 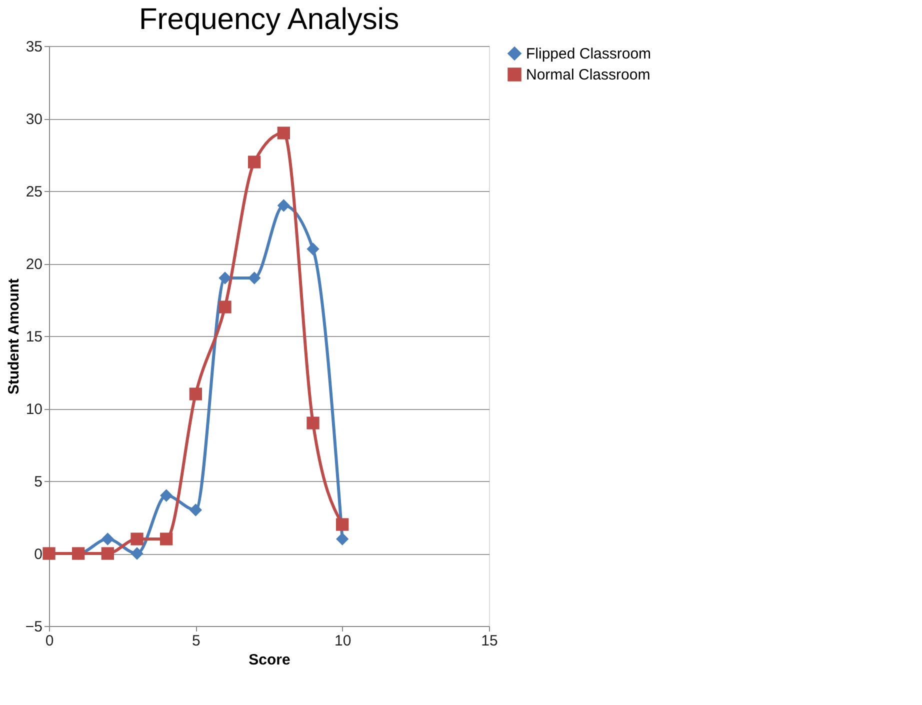 What do you see at coordinates (34, 337) in the screenshot?
I see `y-tick-label: 15` at bounding box center [34, 337].